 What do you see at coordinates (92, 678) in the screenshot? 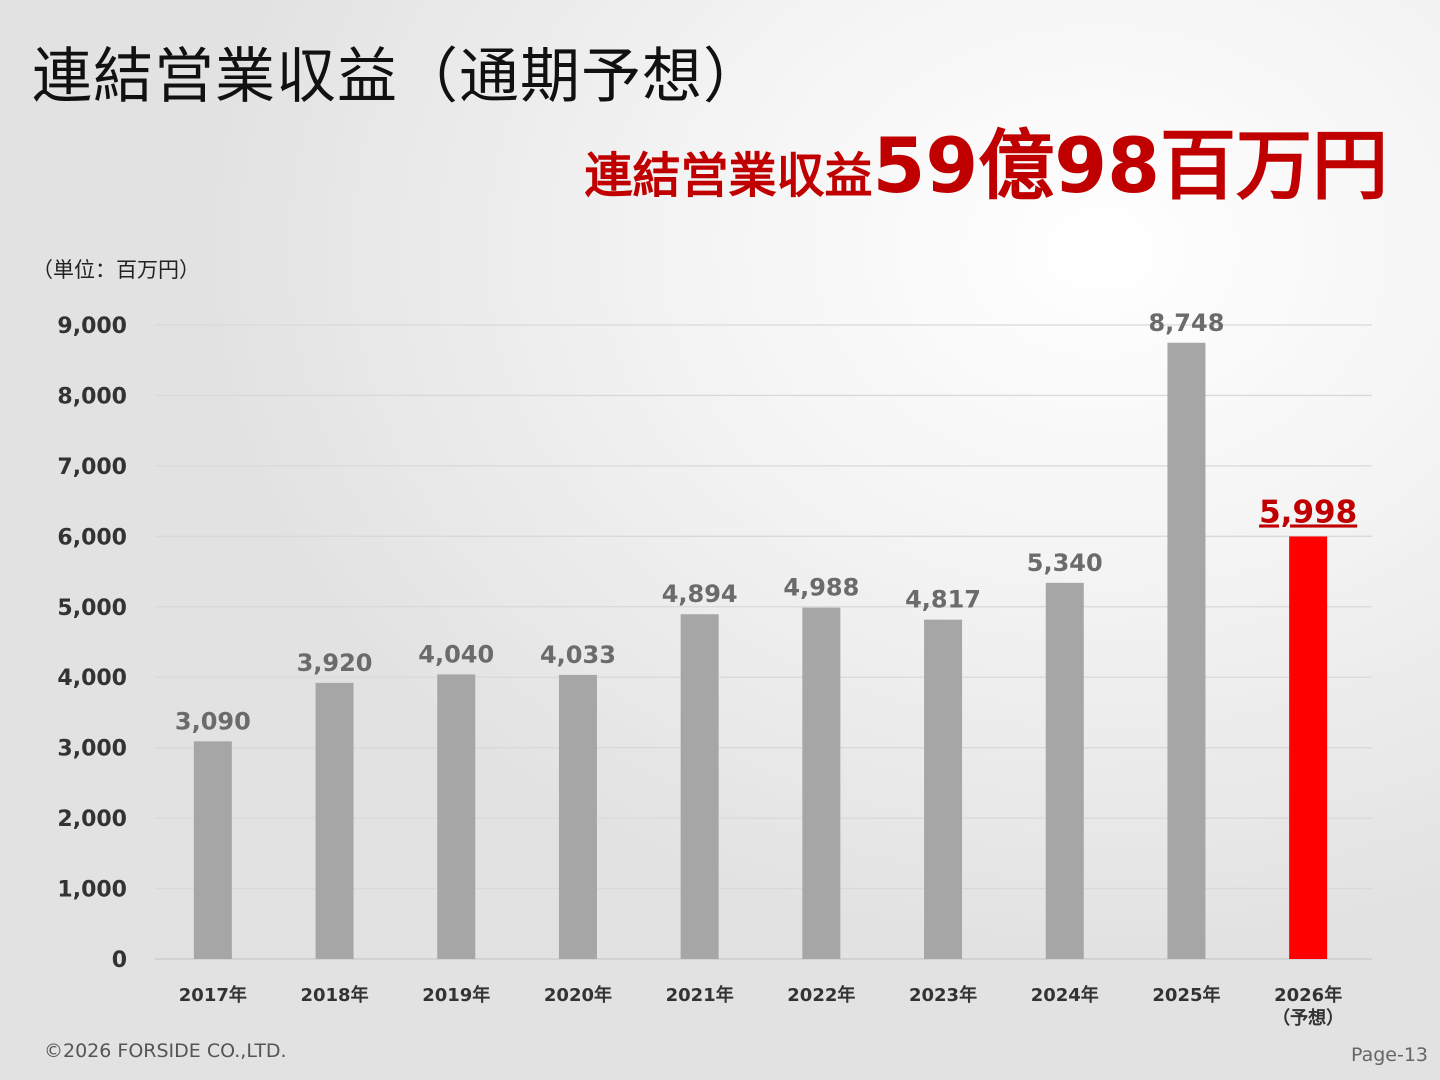
I see `y-tick-label: 4,000` at bounding box center [92, 678].